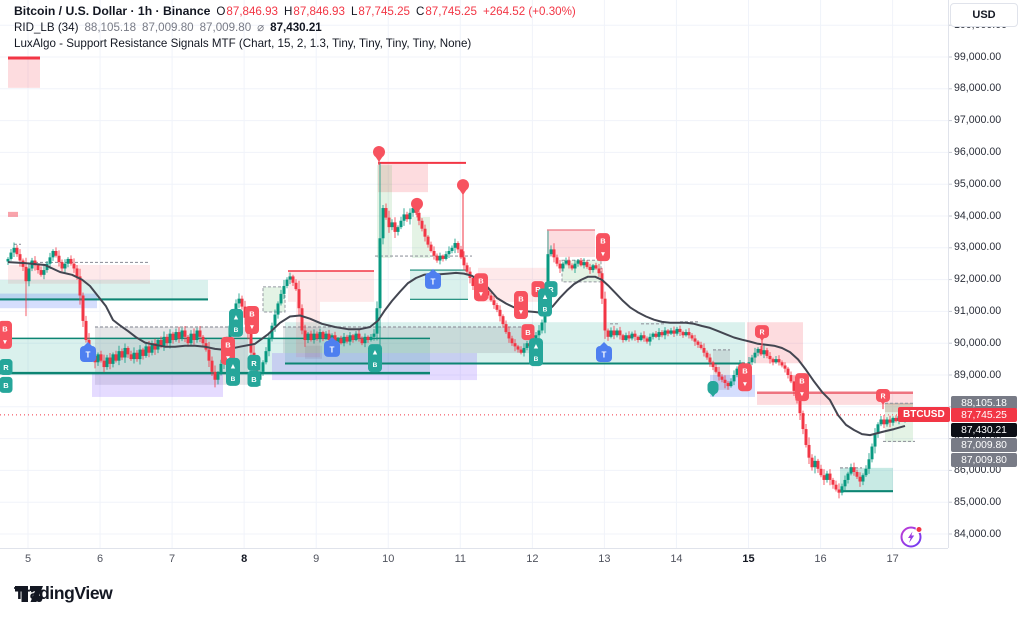 The image size is (1024, 625). I want to click on time-axis: 5 6 7 8 9 10 11 12 13 14 15 16 17, so click(474, 559).